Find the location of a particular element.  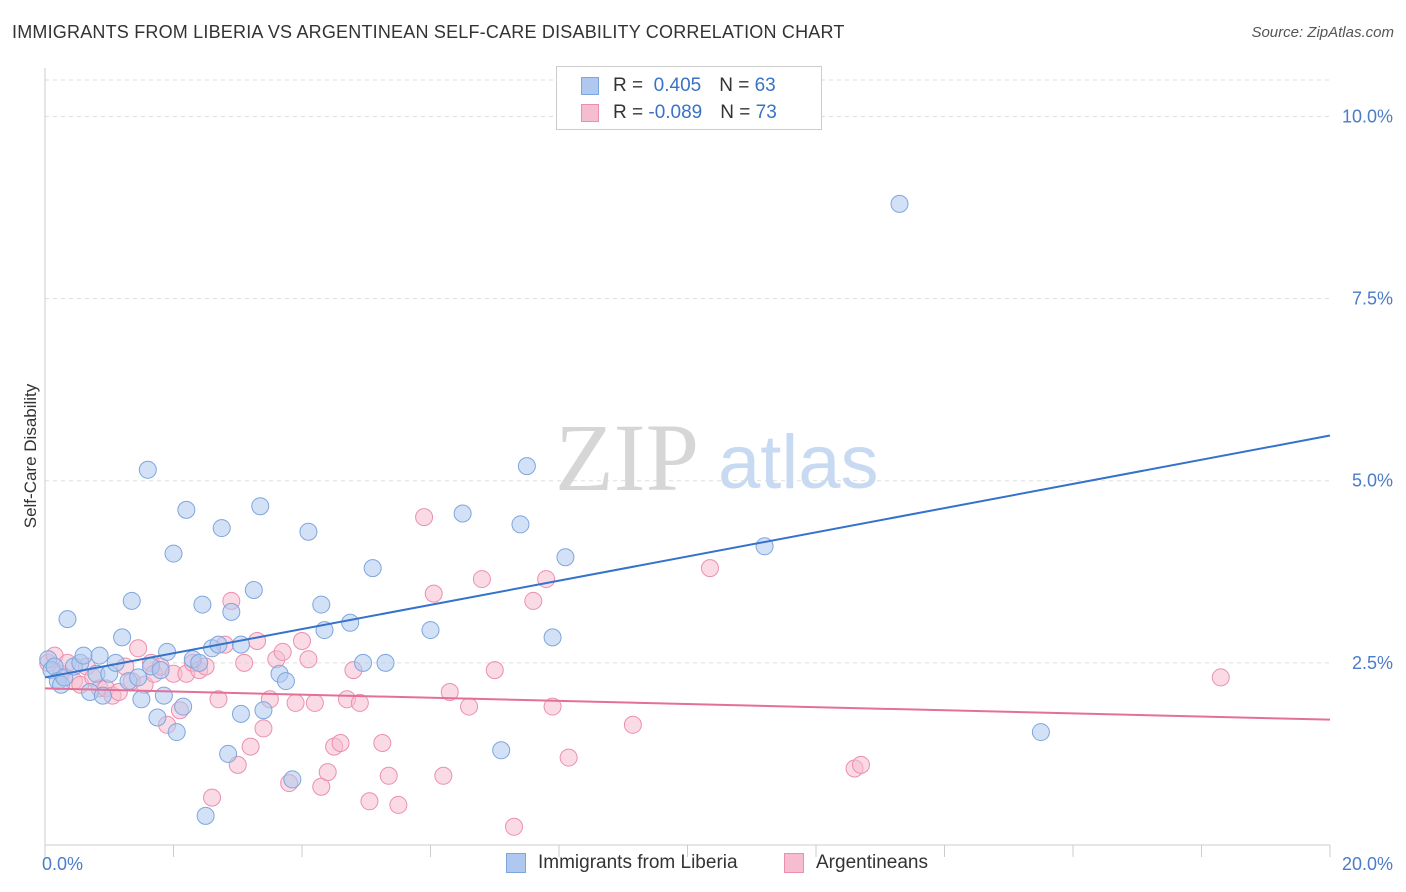

x-tick-label: 0.0% is located at coordinates (62, 864).